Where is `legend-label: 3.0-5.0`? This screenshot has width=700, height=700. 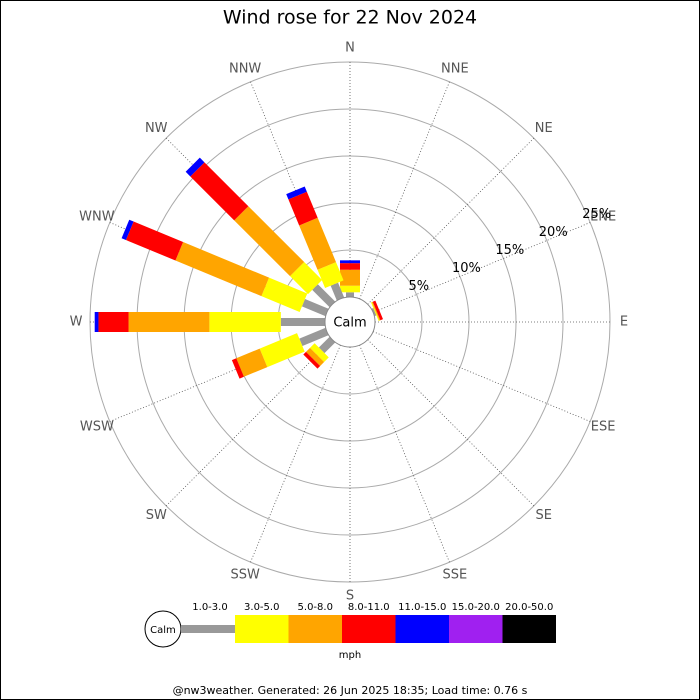
legend-label: 3.0-5.0 is located at coordinates (261, 607).